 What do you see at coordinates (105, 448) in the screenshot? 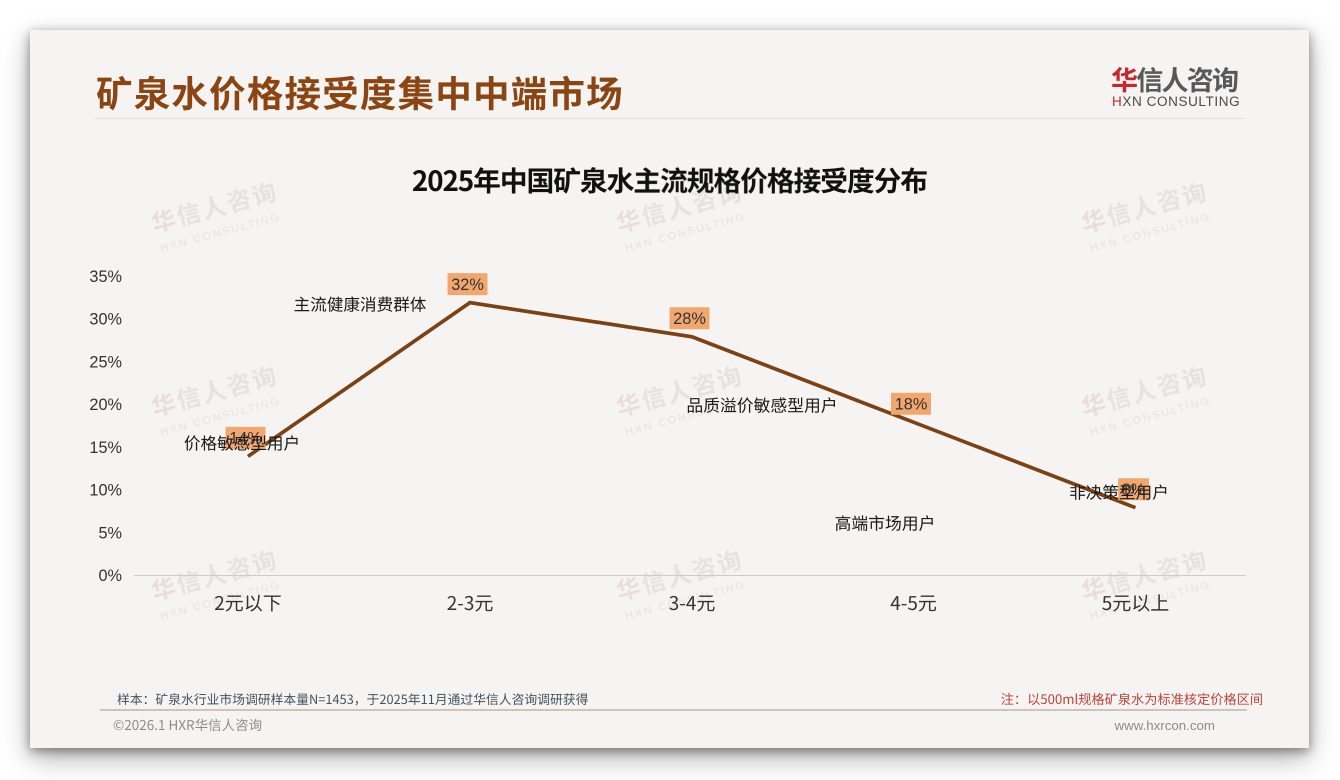
I see `svg-text: 15%` at bounding box center [105, 448].